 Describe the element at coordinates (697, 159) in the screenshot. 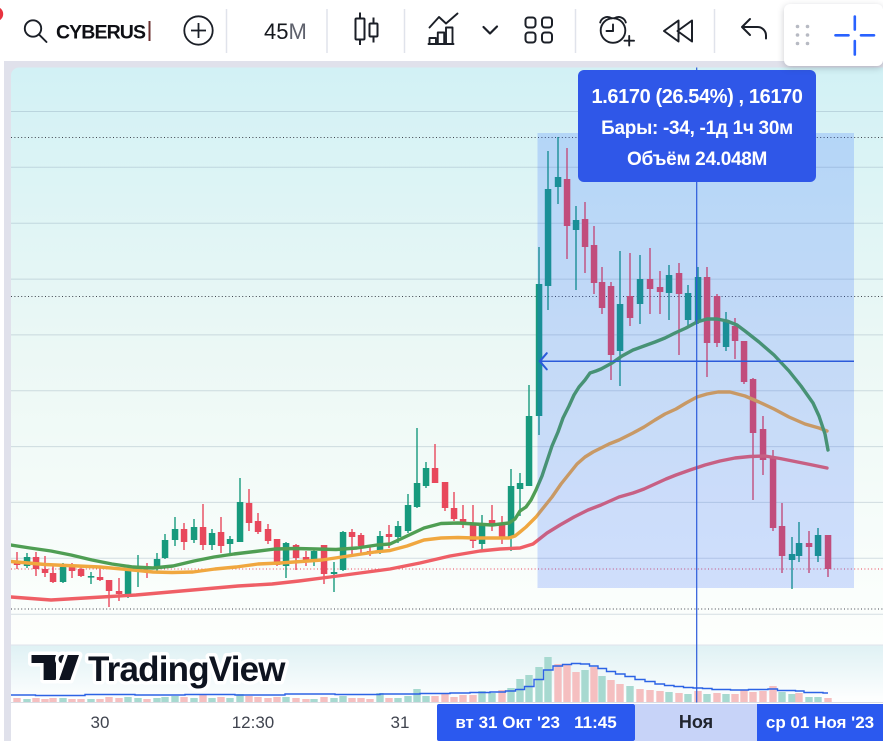

I see `svg-text: Объём 24.048M` at that location.